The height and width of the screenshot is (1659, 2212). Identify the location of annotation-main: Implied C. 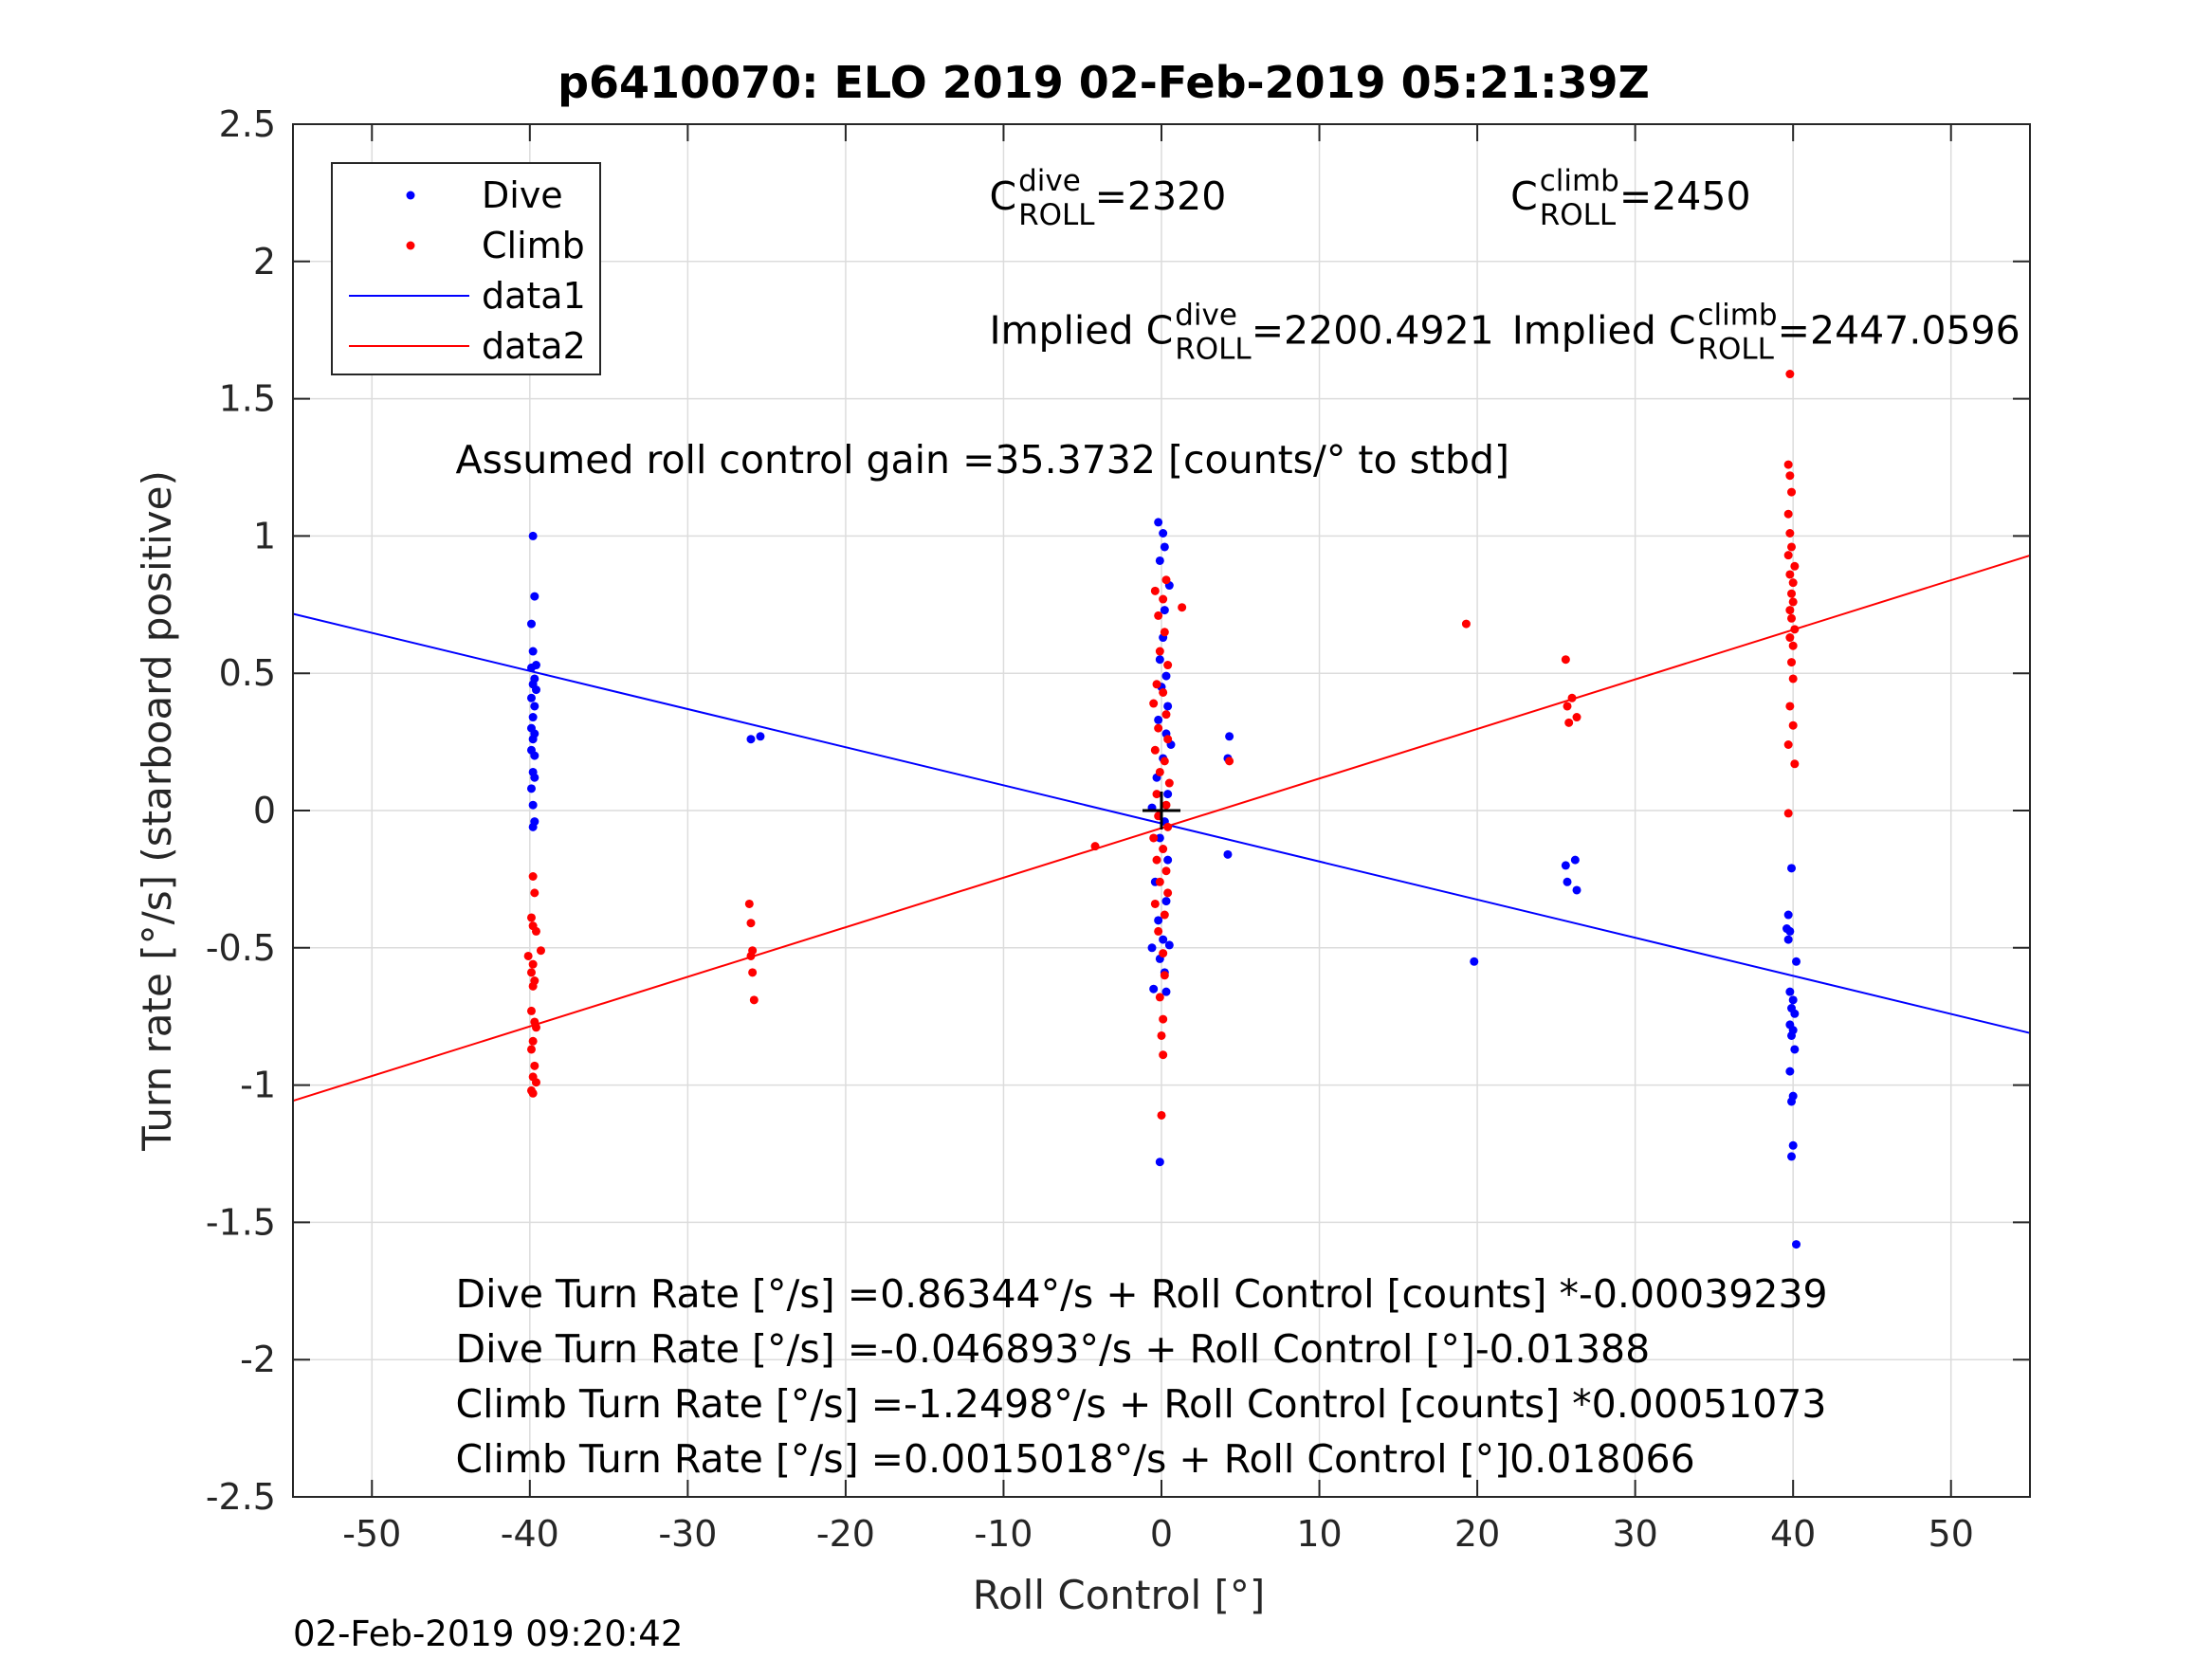
(1081, 331).